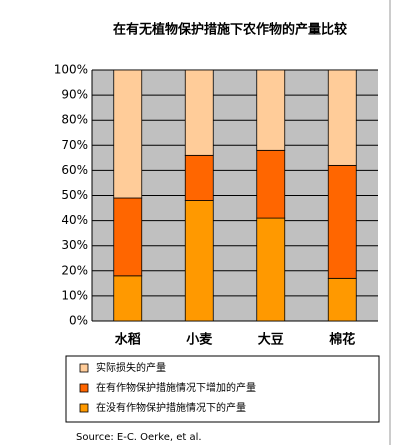  What do you see at coordinates (139, 437) in the screenshot?
I see `source: Source: E-C. Oerke, et al.` at bounding box center [139, 437].